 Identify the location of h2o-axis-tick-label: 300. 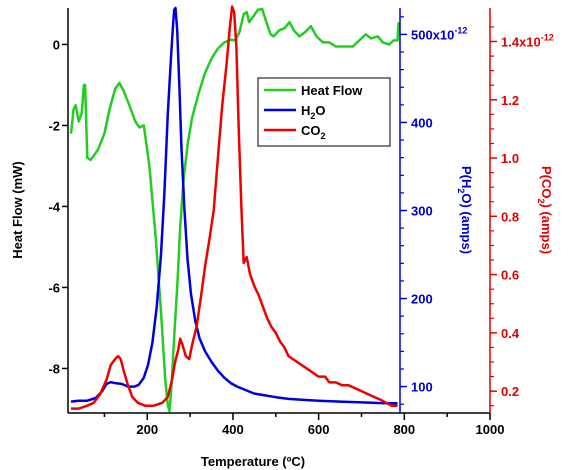
(422, 211).